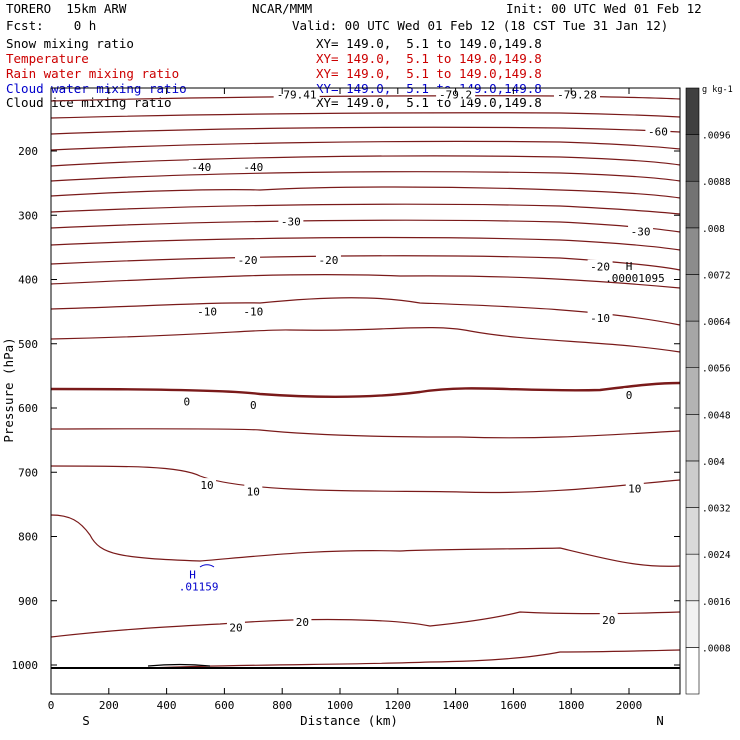  I want to click on field-xy-rain: XY= 149.0, 5.1 to 149.0,149.8, so click(429, 73).